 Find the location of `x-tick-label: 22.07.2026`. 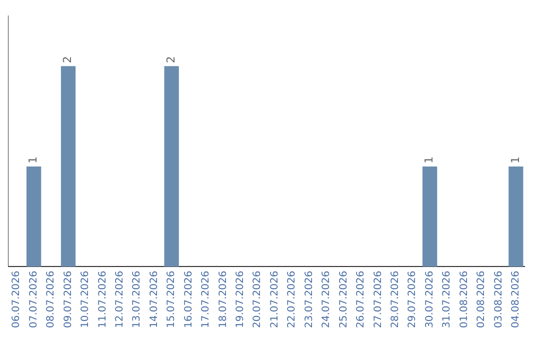

x-tick-label: 22.07.2026 is located at coordinates (292, 299).